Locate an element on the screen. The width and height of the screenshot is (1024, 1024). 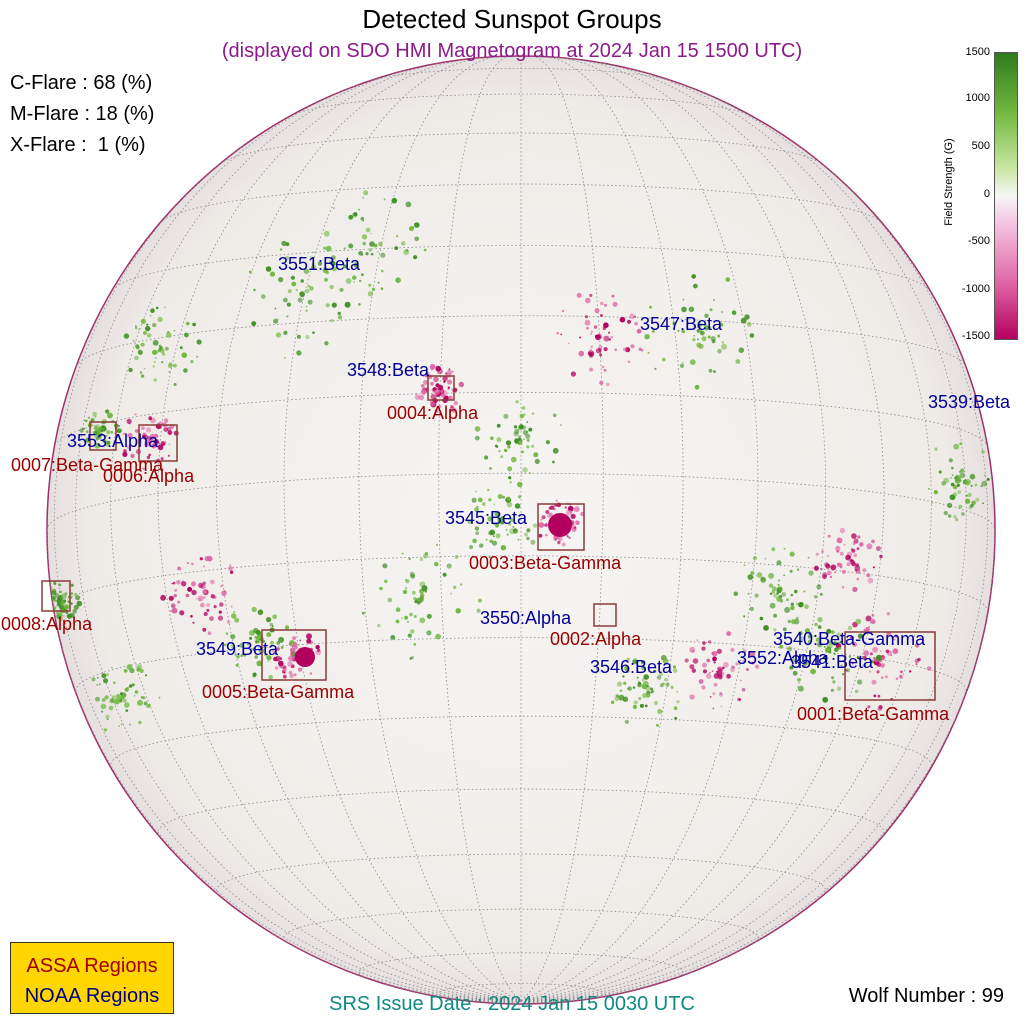
x-flare-probability: X-Flare : 1 (%) is located at coordinates (78, 145).